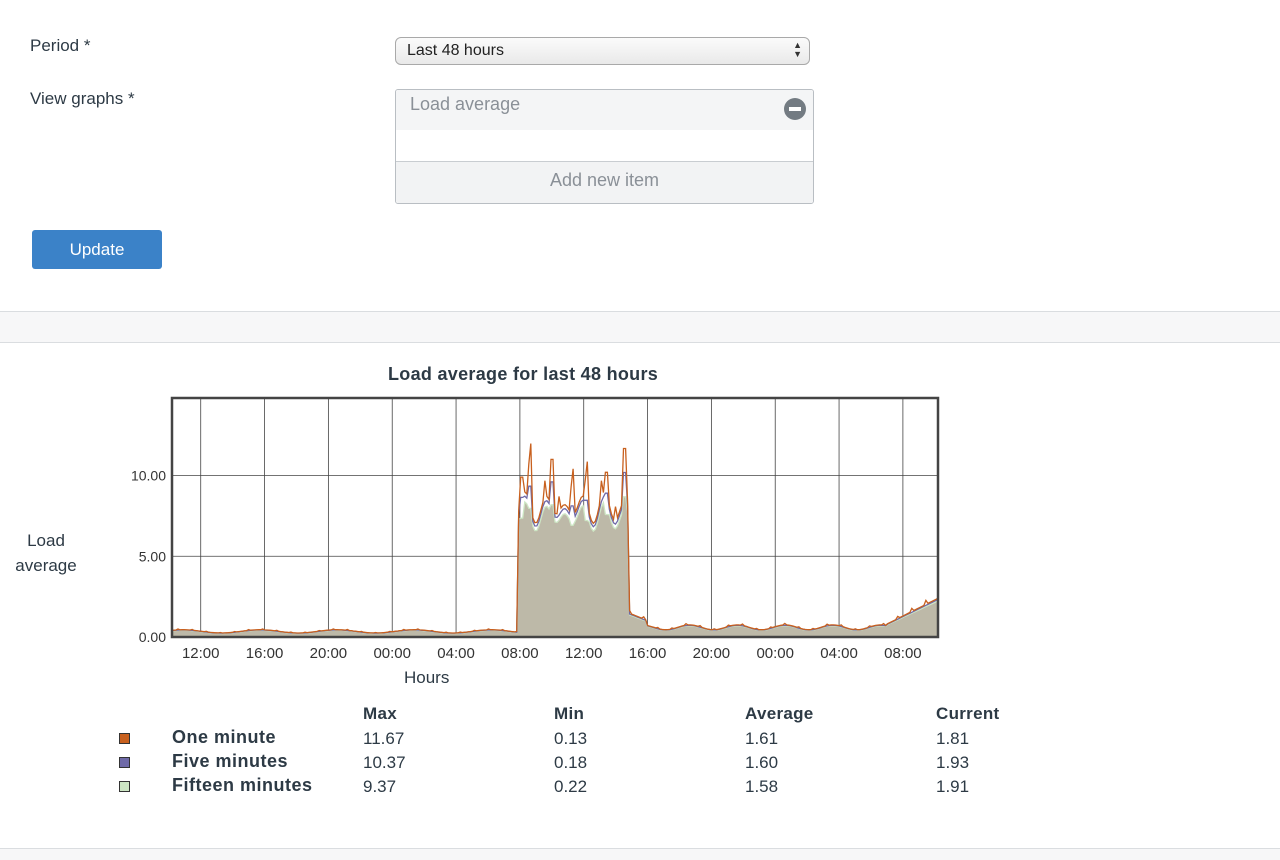 This screenshot has width=1280, height=860. Describe the element at coordinates (953, 762) in the screenshot. I see `legend-current: 1.93` at that location.